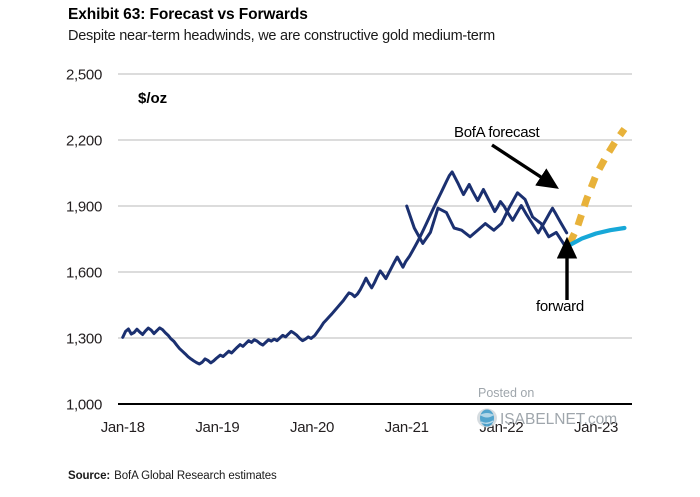 The image size is (700, 497). What do you see at coordinates (84, 339) in the screenshot?
I see `y-axis-tick-label: 1,300` at bounding box center [84, 339].